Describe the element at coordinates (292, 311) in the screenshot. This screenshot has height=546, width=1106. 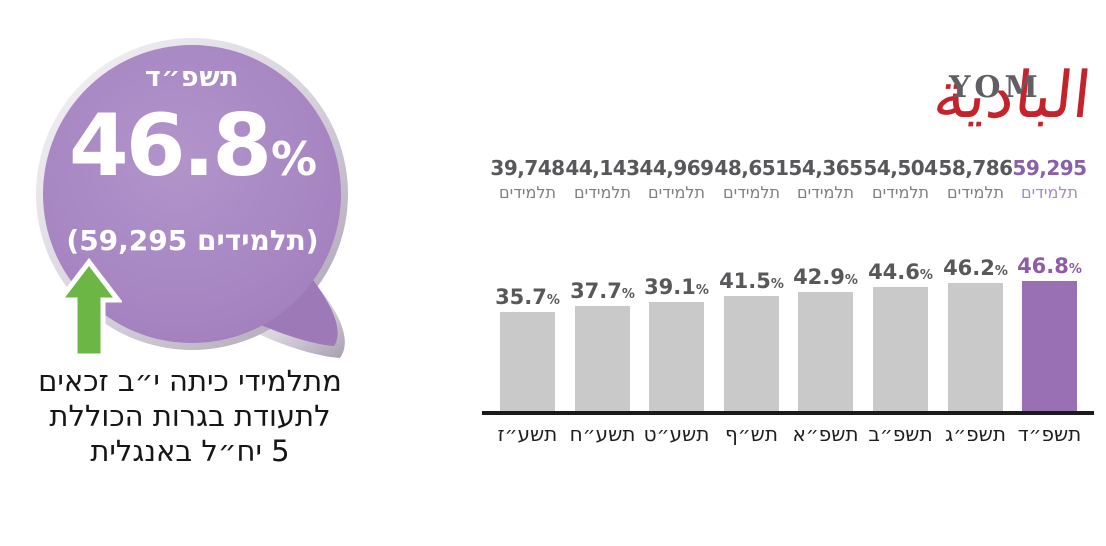
I see `bubble-tail` at that location.